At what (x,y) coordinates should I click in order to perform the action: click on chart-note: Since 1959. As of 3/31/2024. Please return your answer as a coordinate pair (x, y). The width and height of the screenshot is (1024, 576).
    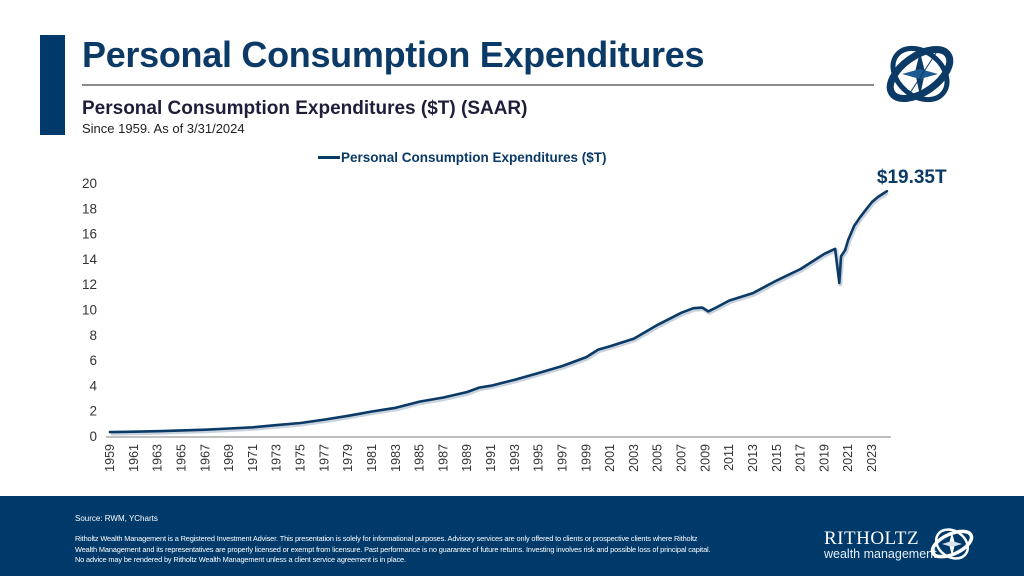
    Looking at the image, I should click on (163, 128).